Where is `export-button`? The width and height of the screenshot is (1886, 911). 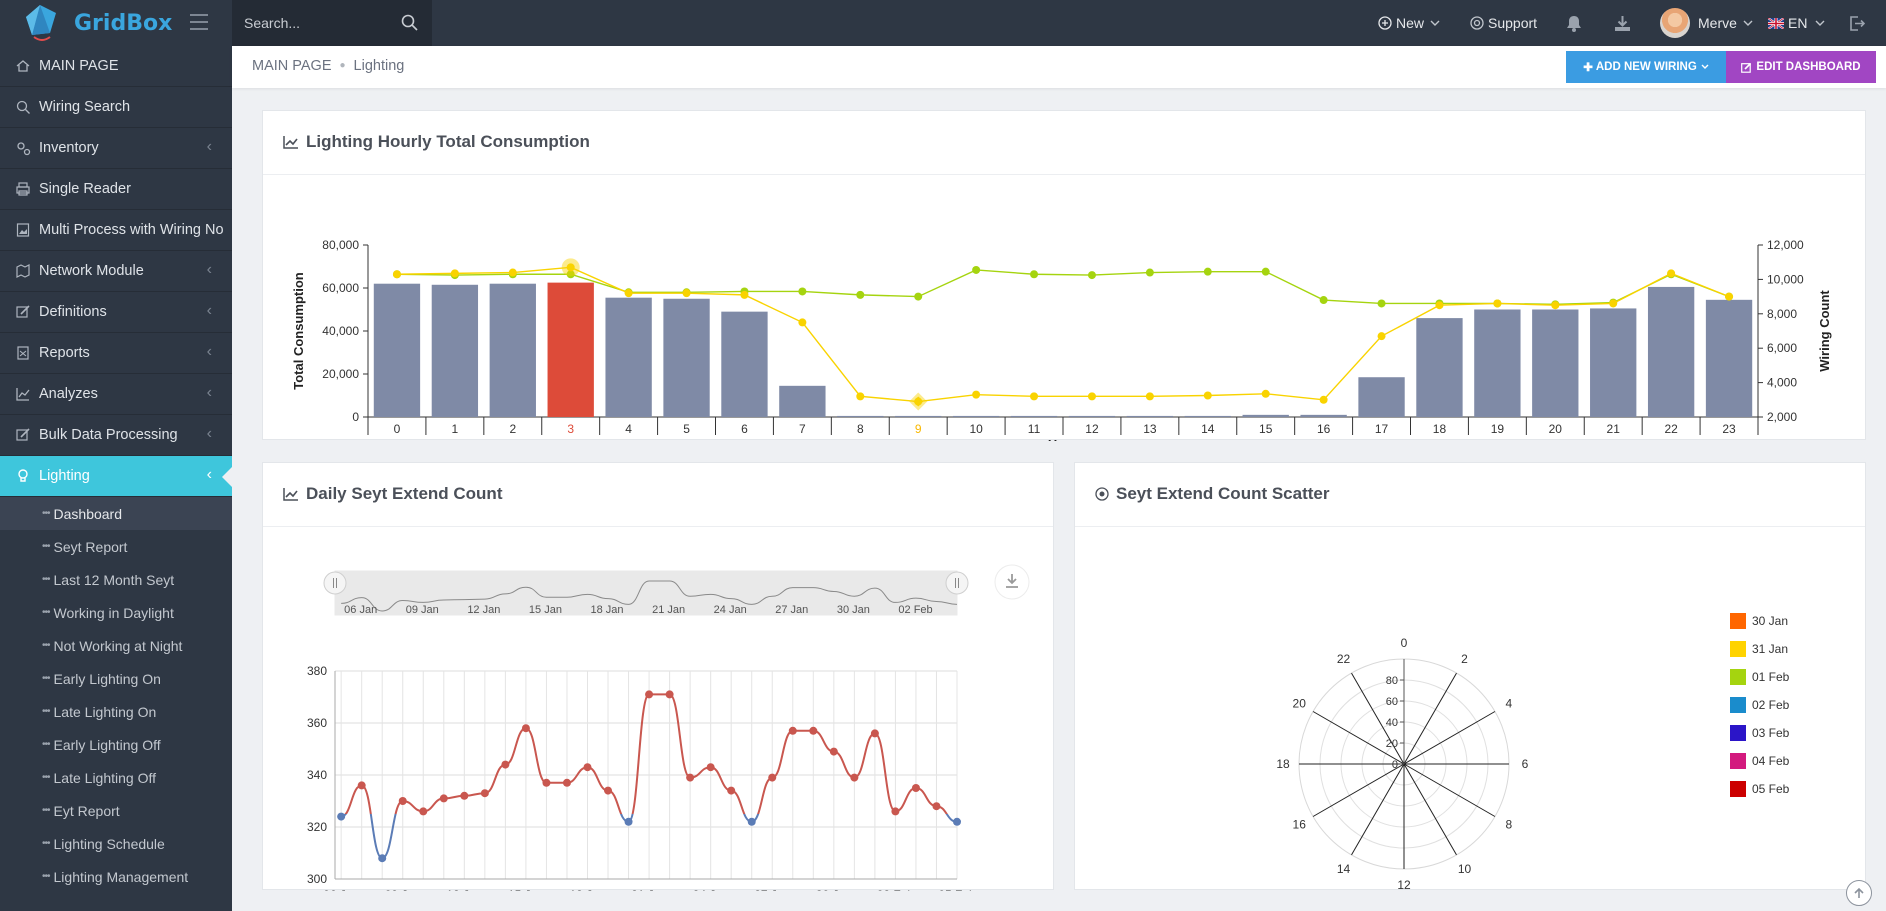 export-button is located at coordinates (1012, 582).